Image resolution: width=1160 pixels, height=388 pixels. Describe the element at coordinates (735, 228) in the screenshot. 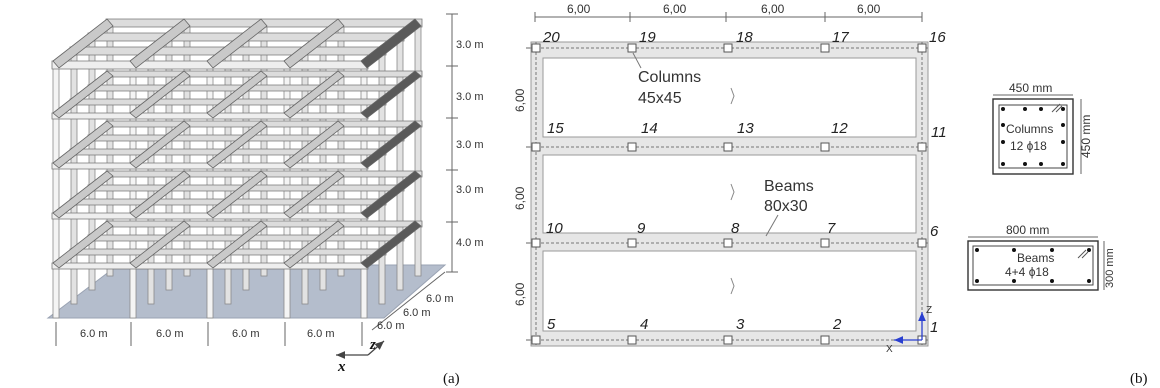

I see `node-number: 8` at that location.